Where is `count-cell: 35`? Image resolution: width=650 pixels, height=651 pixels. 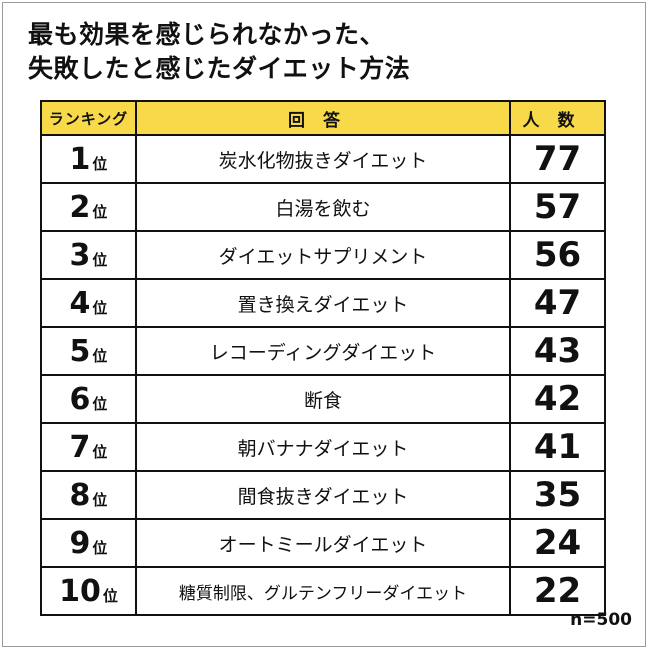
count-cell: 35 is located at coordinates (557, 495).